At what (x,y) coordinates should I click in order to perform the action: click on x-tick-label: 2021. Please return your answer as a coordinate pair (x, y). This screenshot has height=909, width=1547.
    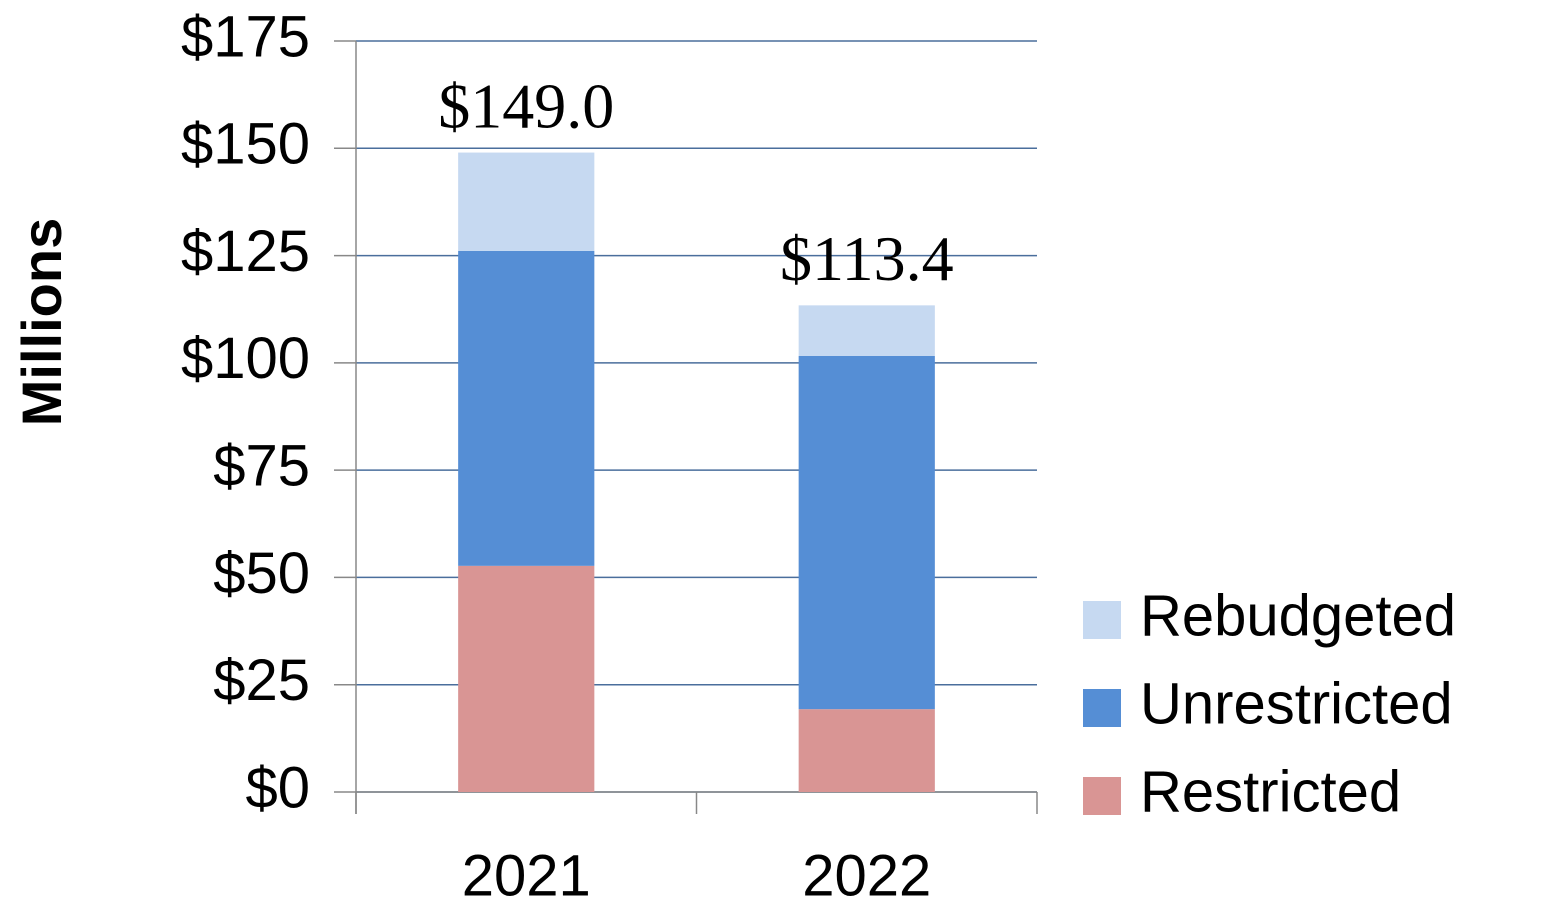
    Looking at the image, I should click on (526, 875).